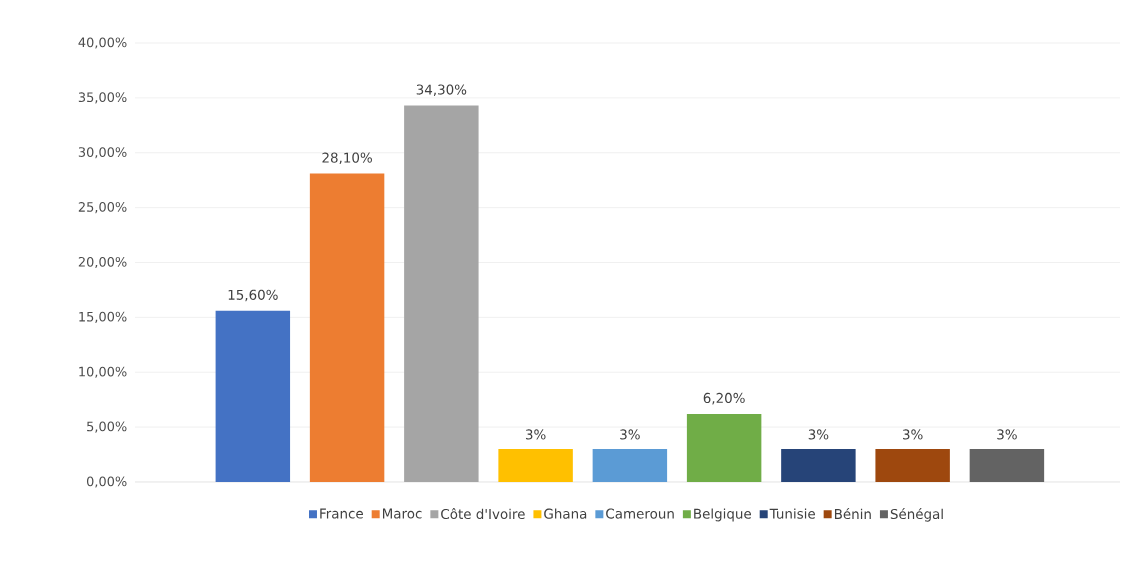 The width and height of the screenshot is (1145, 564). I want to click on data-label: 34,30%, so click(441, 90).